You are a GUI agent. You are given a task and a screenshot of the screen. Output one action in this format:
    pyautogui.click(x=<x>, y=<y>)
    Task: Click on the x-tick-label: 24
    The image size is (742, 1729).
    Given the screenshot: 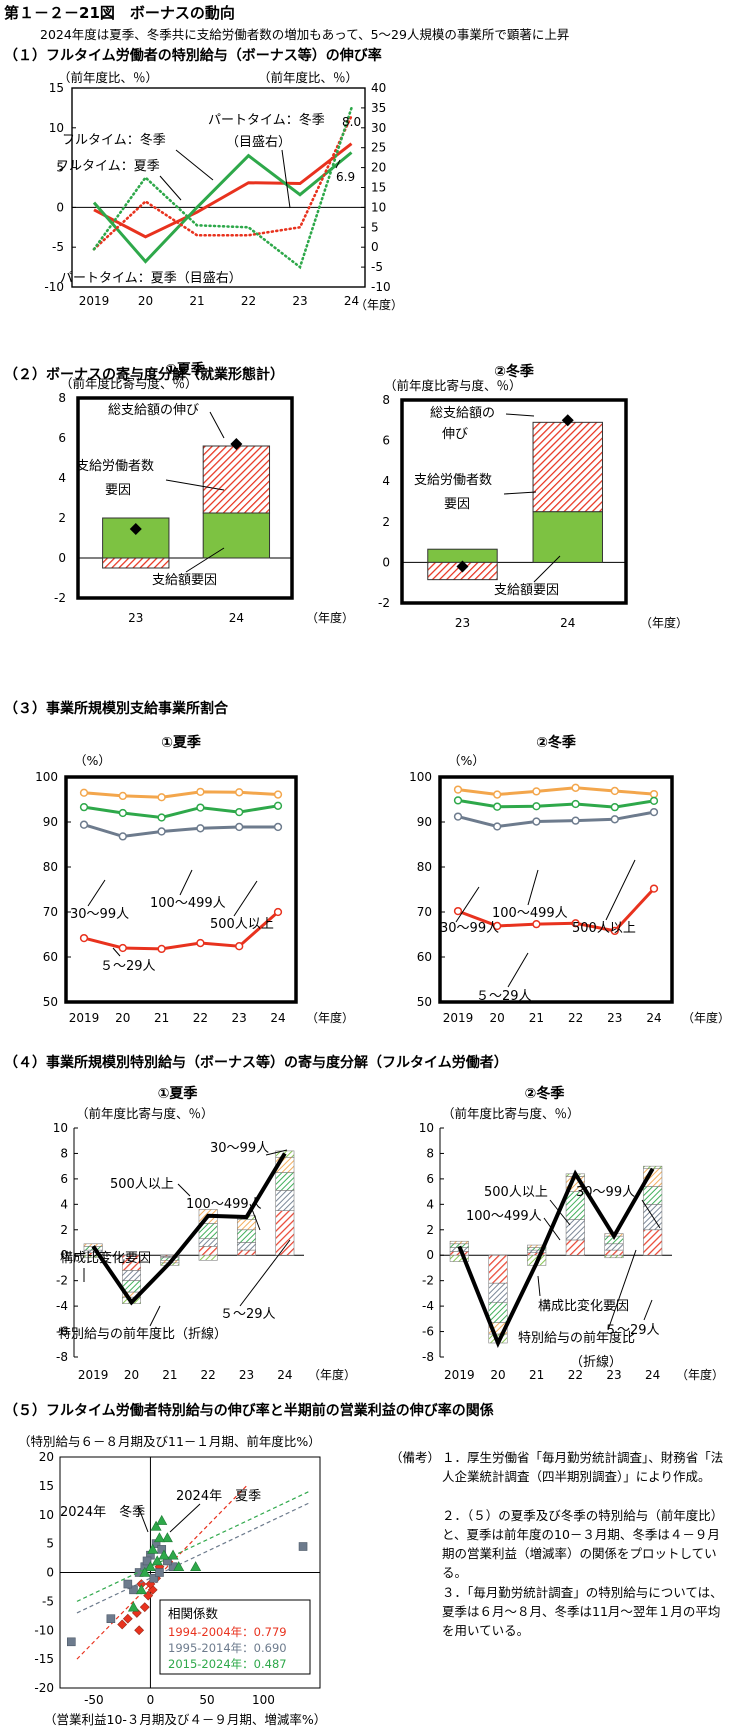 What is the action you would take?
    pyautogui.click(x=277, y=1018)
    